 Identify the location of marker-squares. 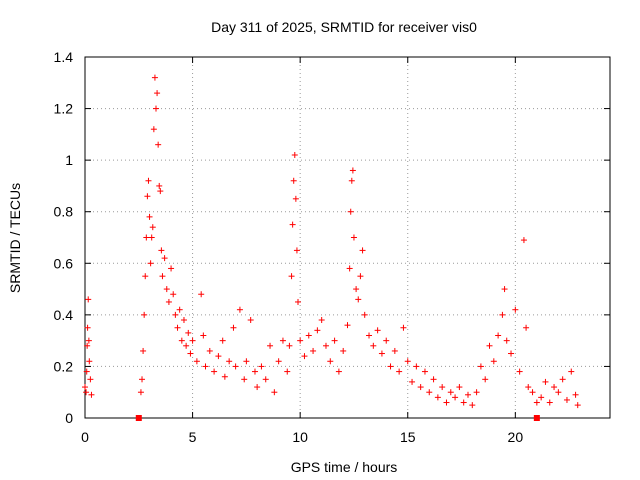
(337, 418).